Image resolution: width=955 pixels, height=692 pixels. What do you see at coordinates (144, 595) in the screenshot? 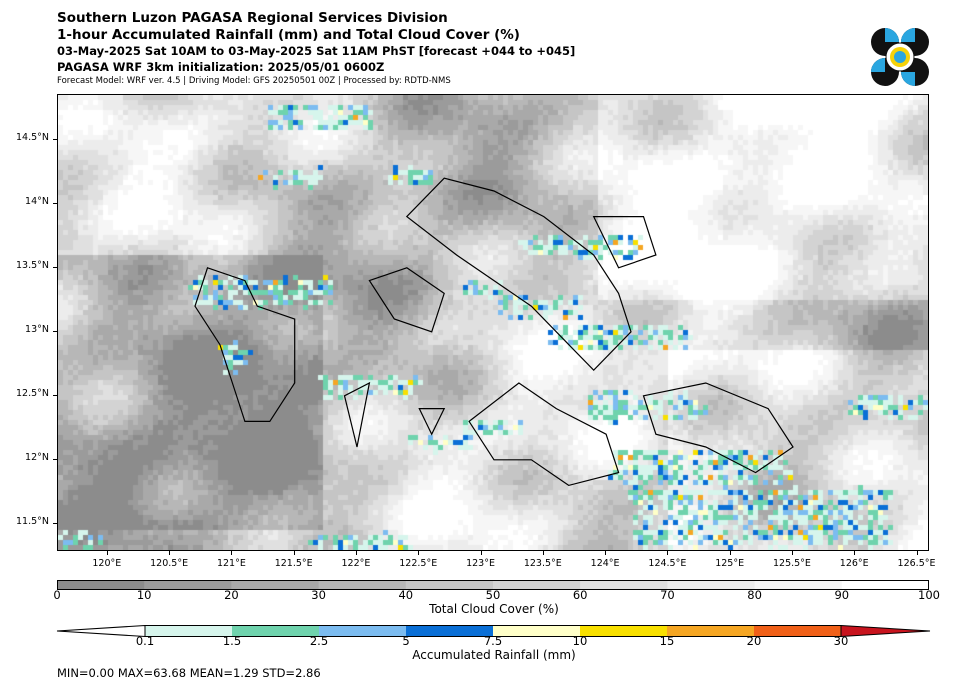
I see `cloud-colorbar-label: 10` at bounding box center [144, 595].